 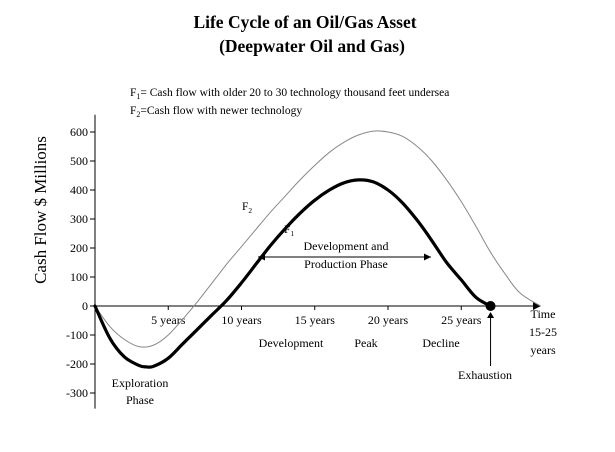 What do you see at coordinates (388, 320) in the screenshot?
I see `x-tick-label: 20 years` at bounding box center [388, 320].